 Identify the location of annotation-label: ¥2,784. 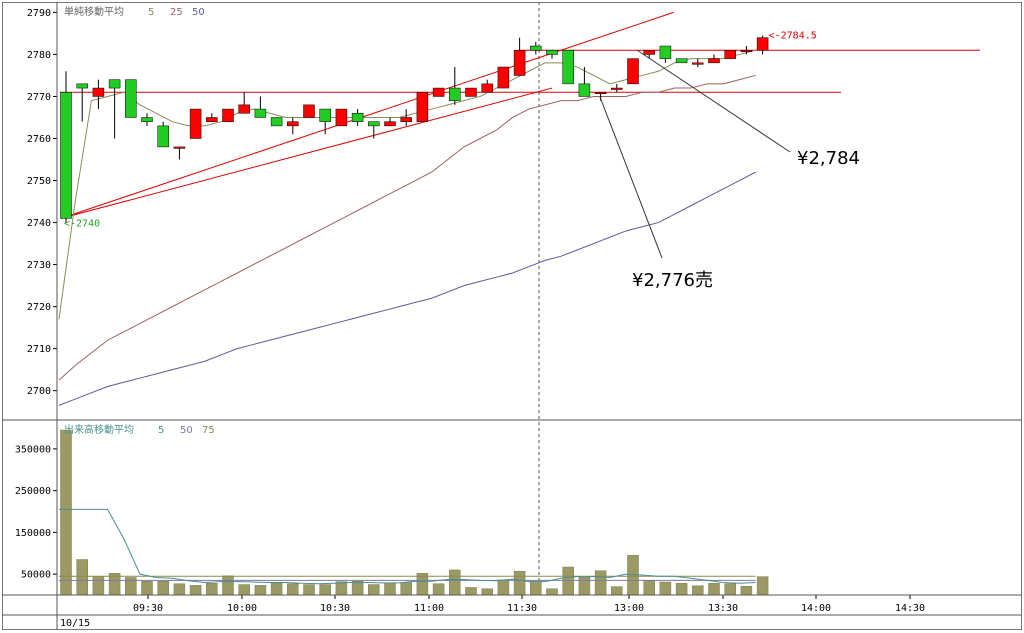
(828, 158).